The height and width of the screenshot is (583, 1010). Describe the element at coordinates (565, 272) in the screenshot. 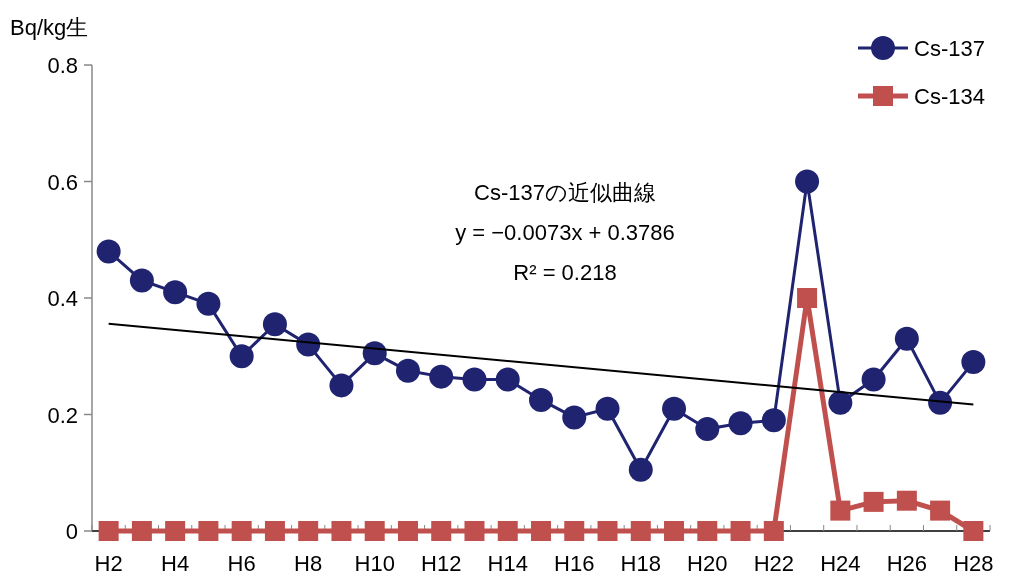

I see `annotation: R² = 0.218` at that location.